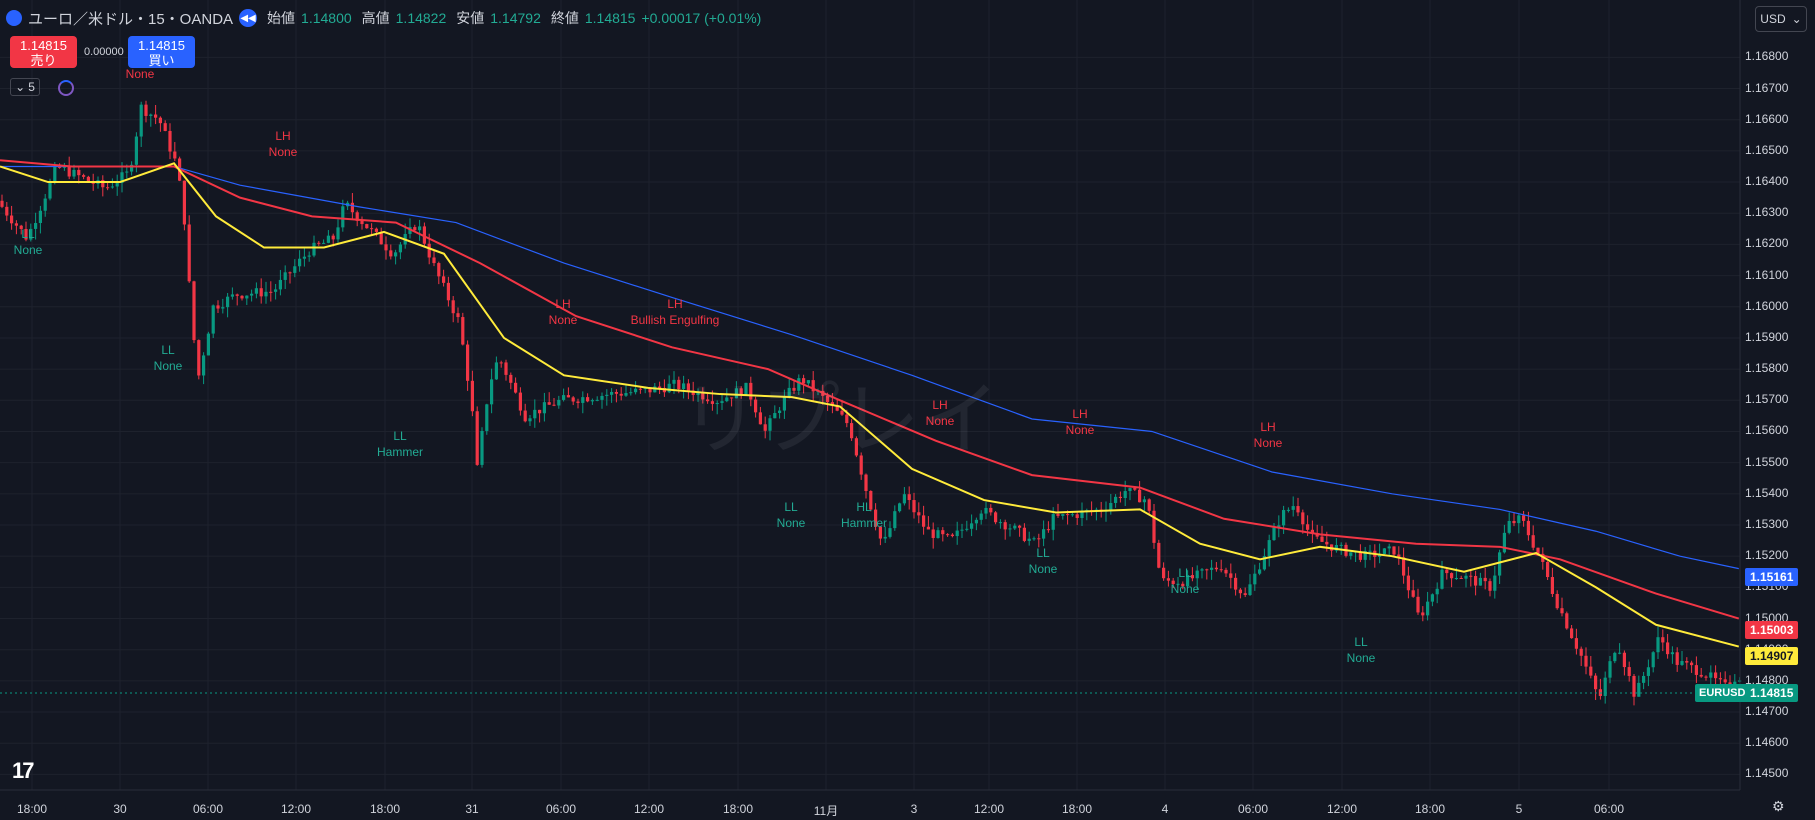 This screenshot has height=820, width=1815. I want to click on sell-button: 1.14815 売り, so click(43, 52).